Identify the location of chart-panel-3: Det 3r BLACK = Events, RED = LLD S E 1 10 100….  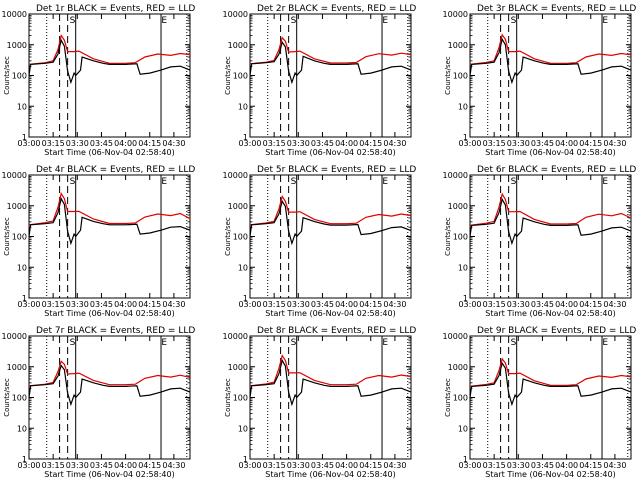
(540, 80).